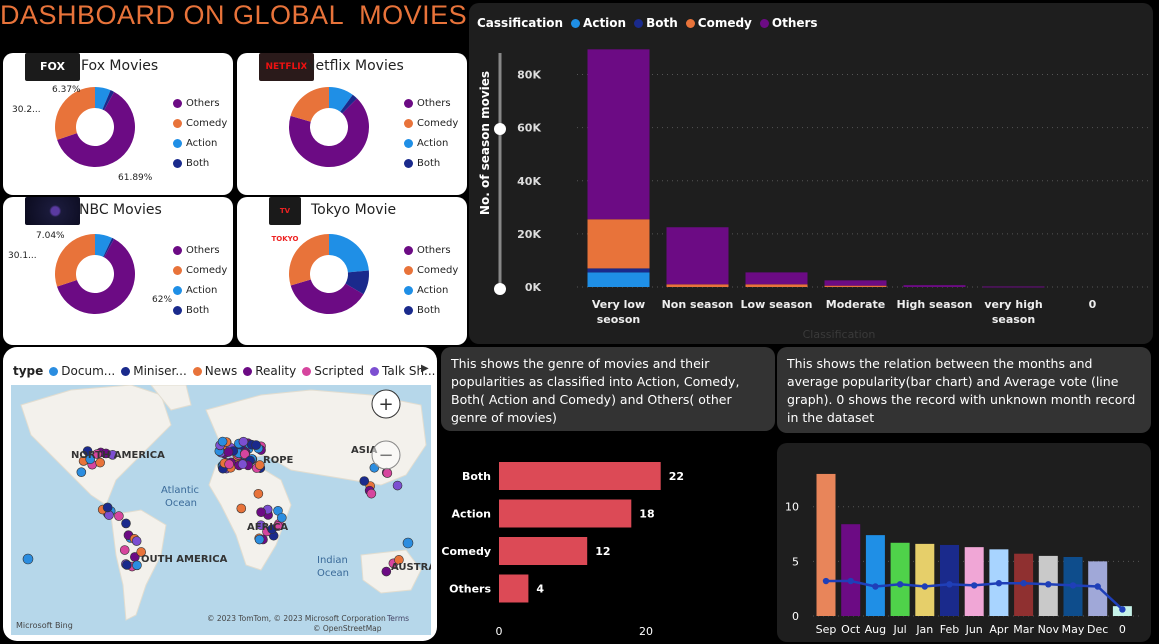 The width and height of the screenshot is (1159, 644). What do you see at coordinates (795, 616) in the screenshot?
I see `y-tick-label: 0` at bounding box center [795, 616].